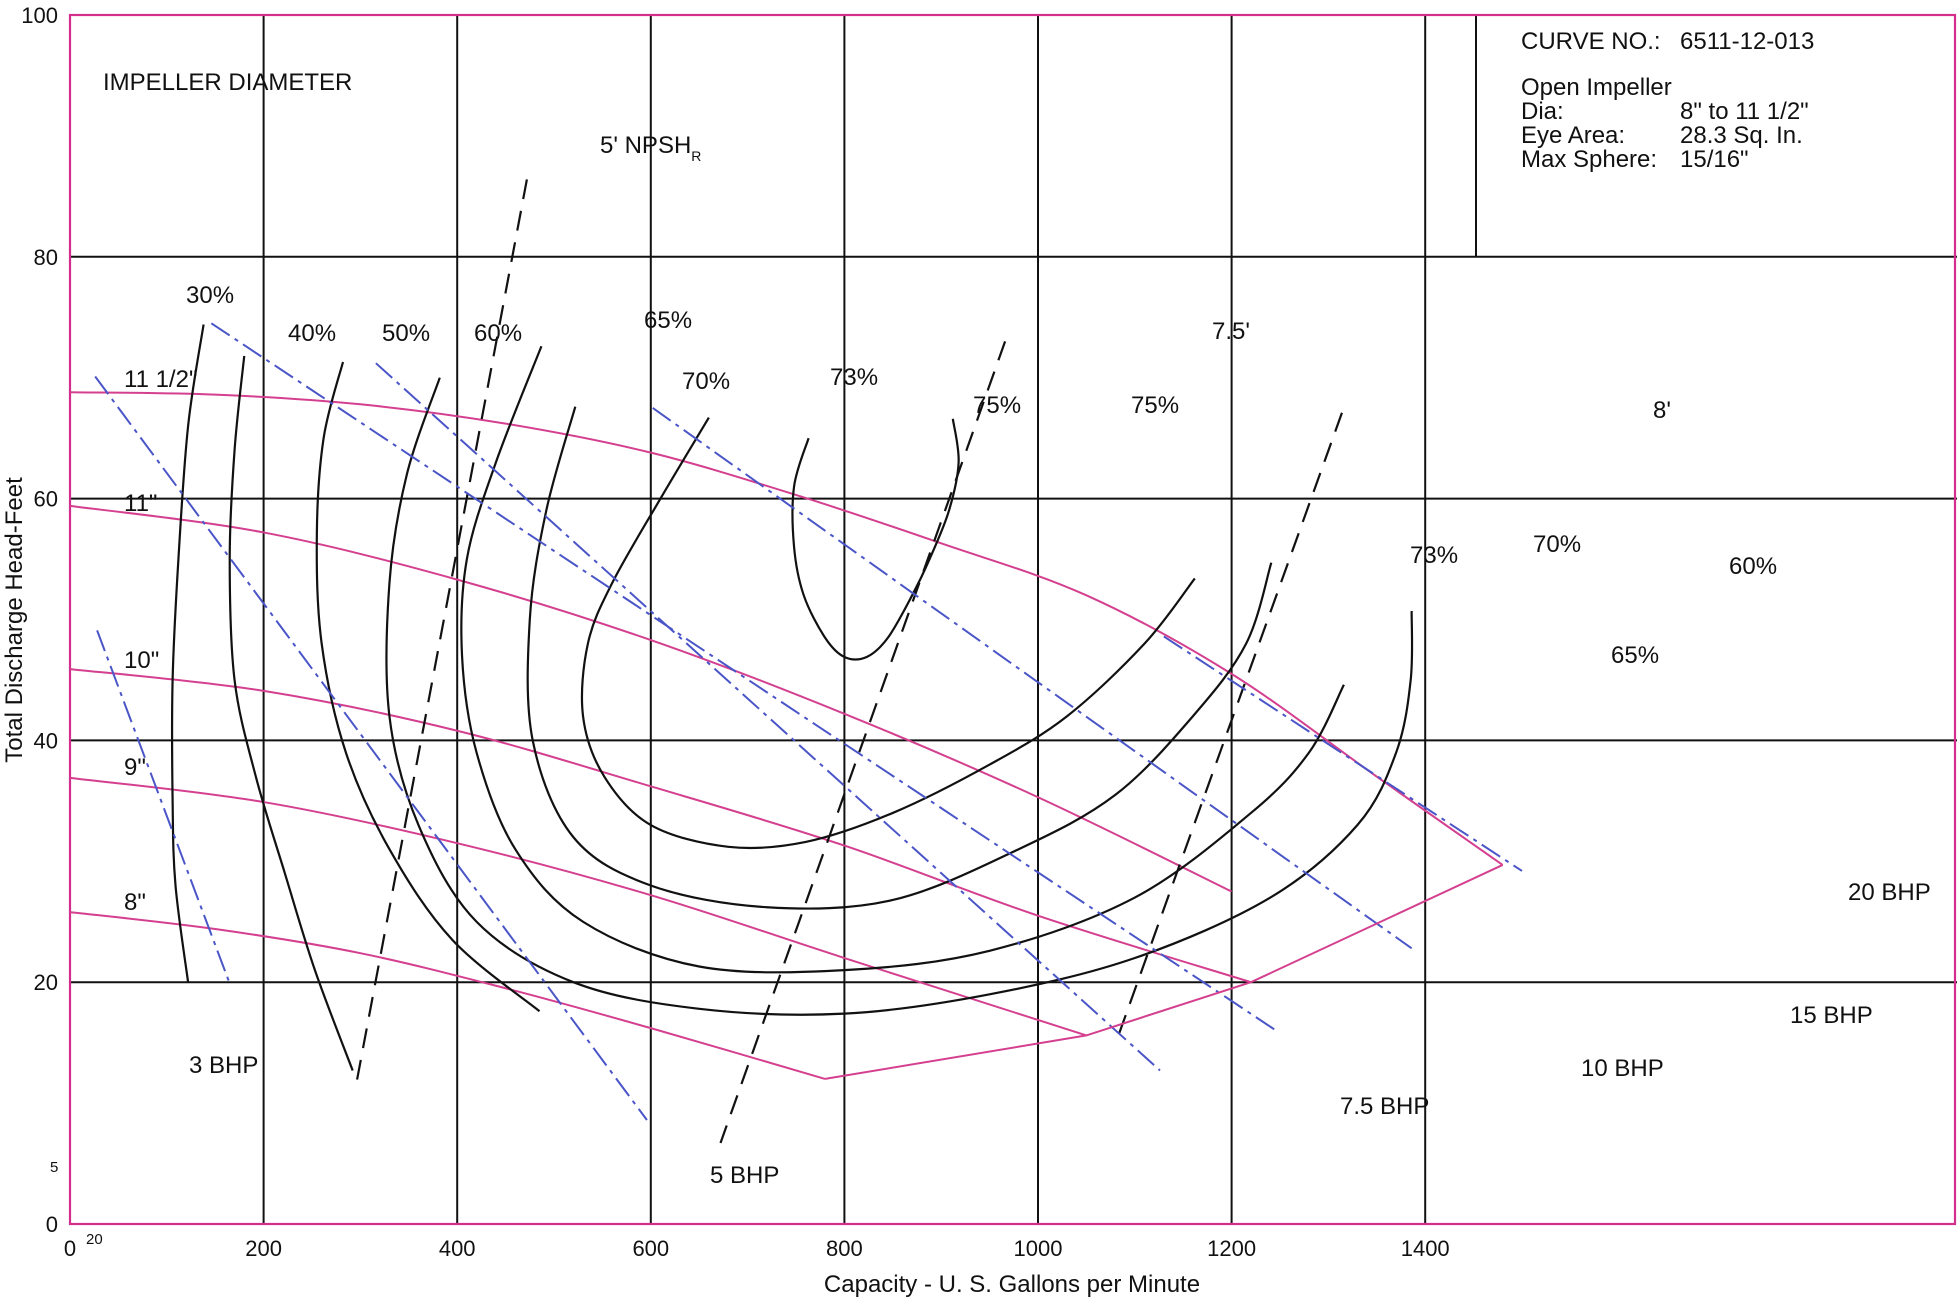 Image resolution: width=1957 pixels, height=1301 pixels. I want to click on label-eff-60-right: 60%, so click(1753, 566).